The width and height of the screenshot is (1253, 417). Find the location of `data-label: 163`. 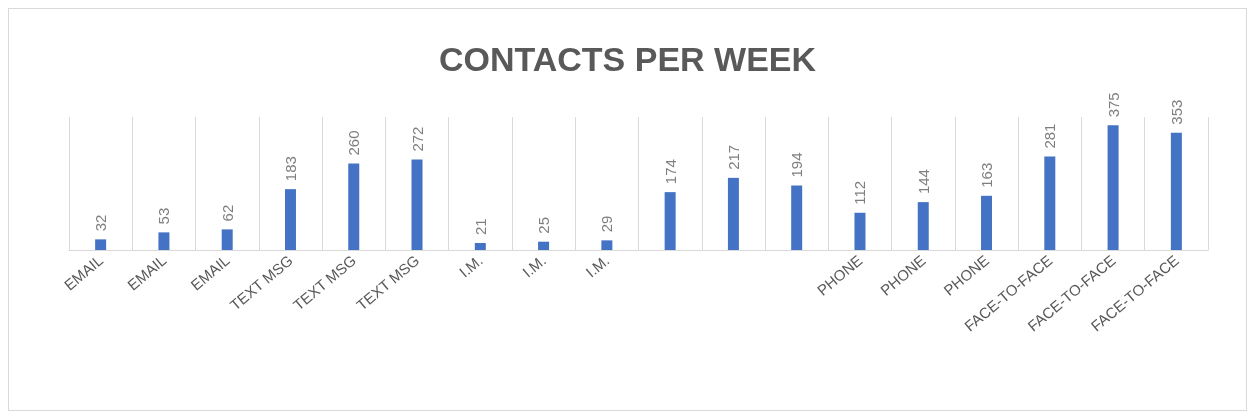

data-label: 163 is located at coordinates (987, 175).